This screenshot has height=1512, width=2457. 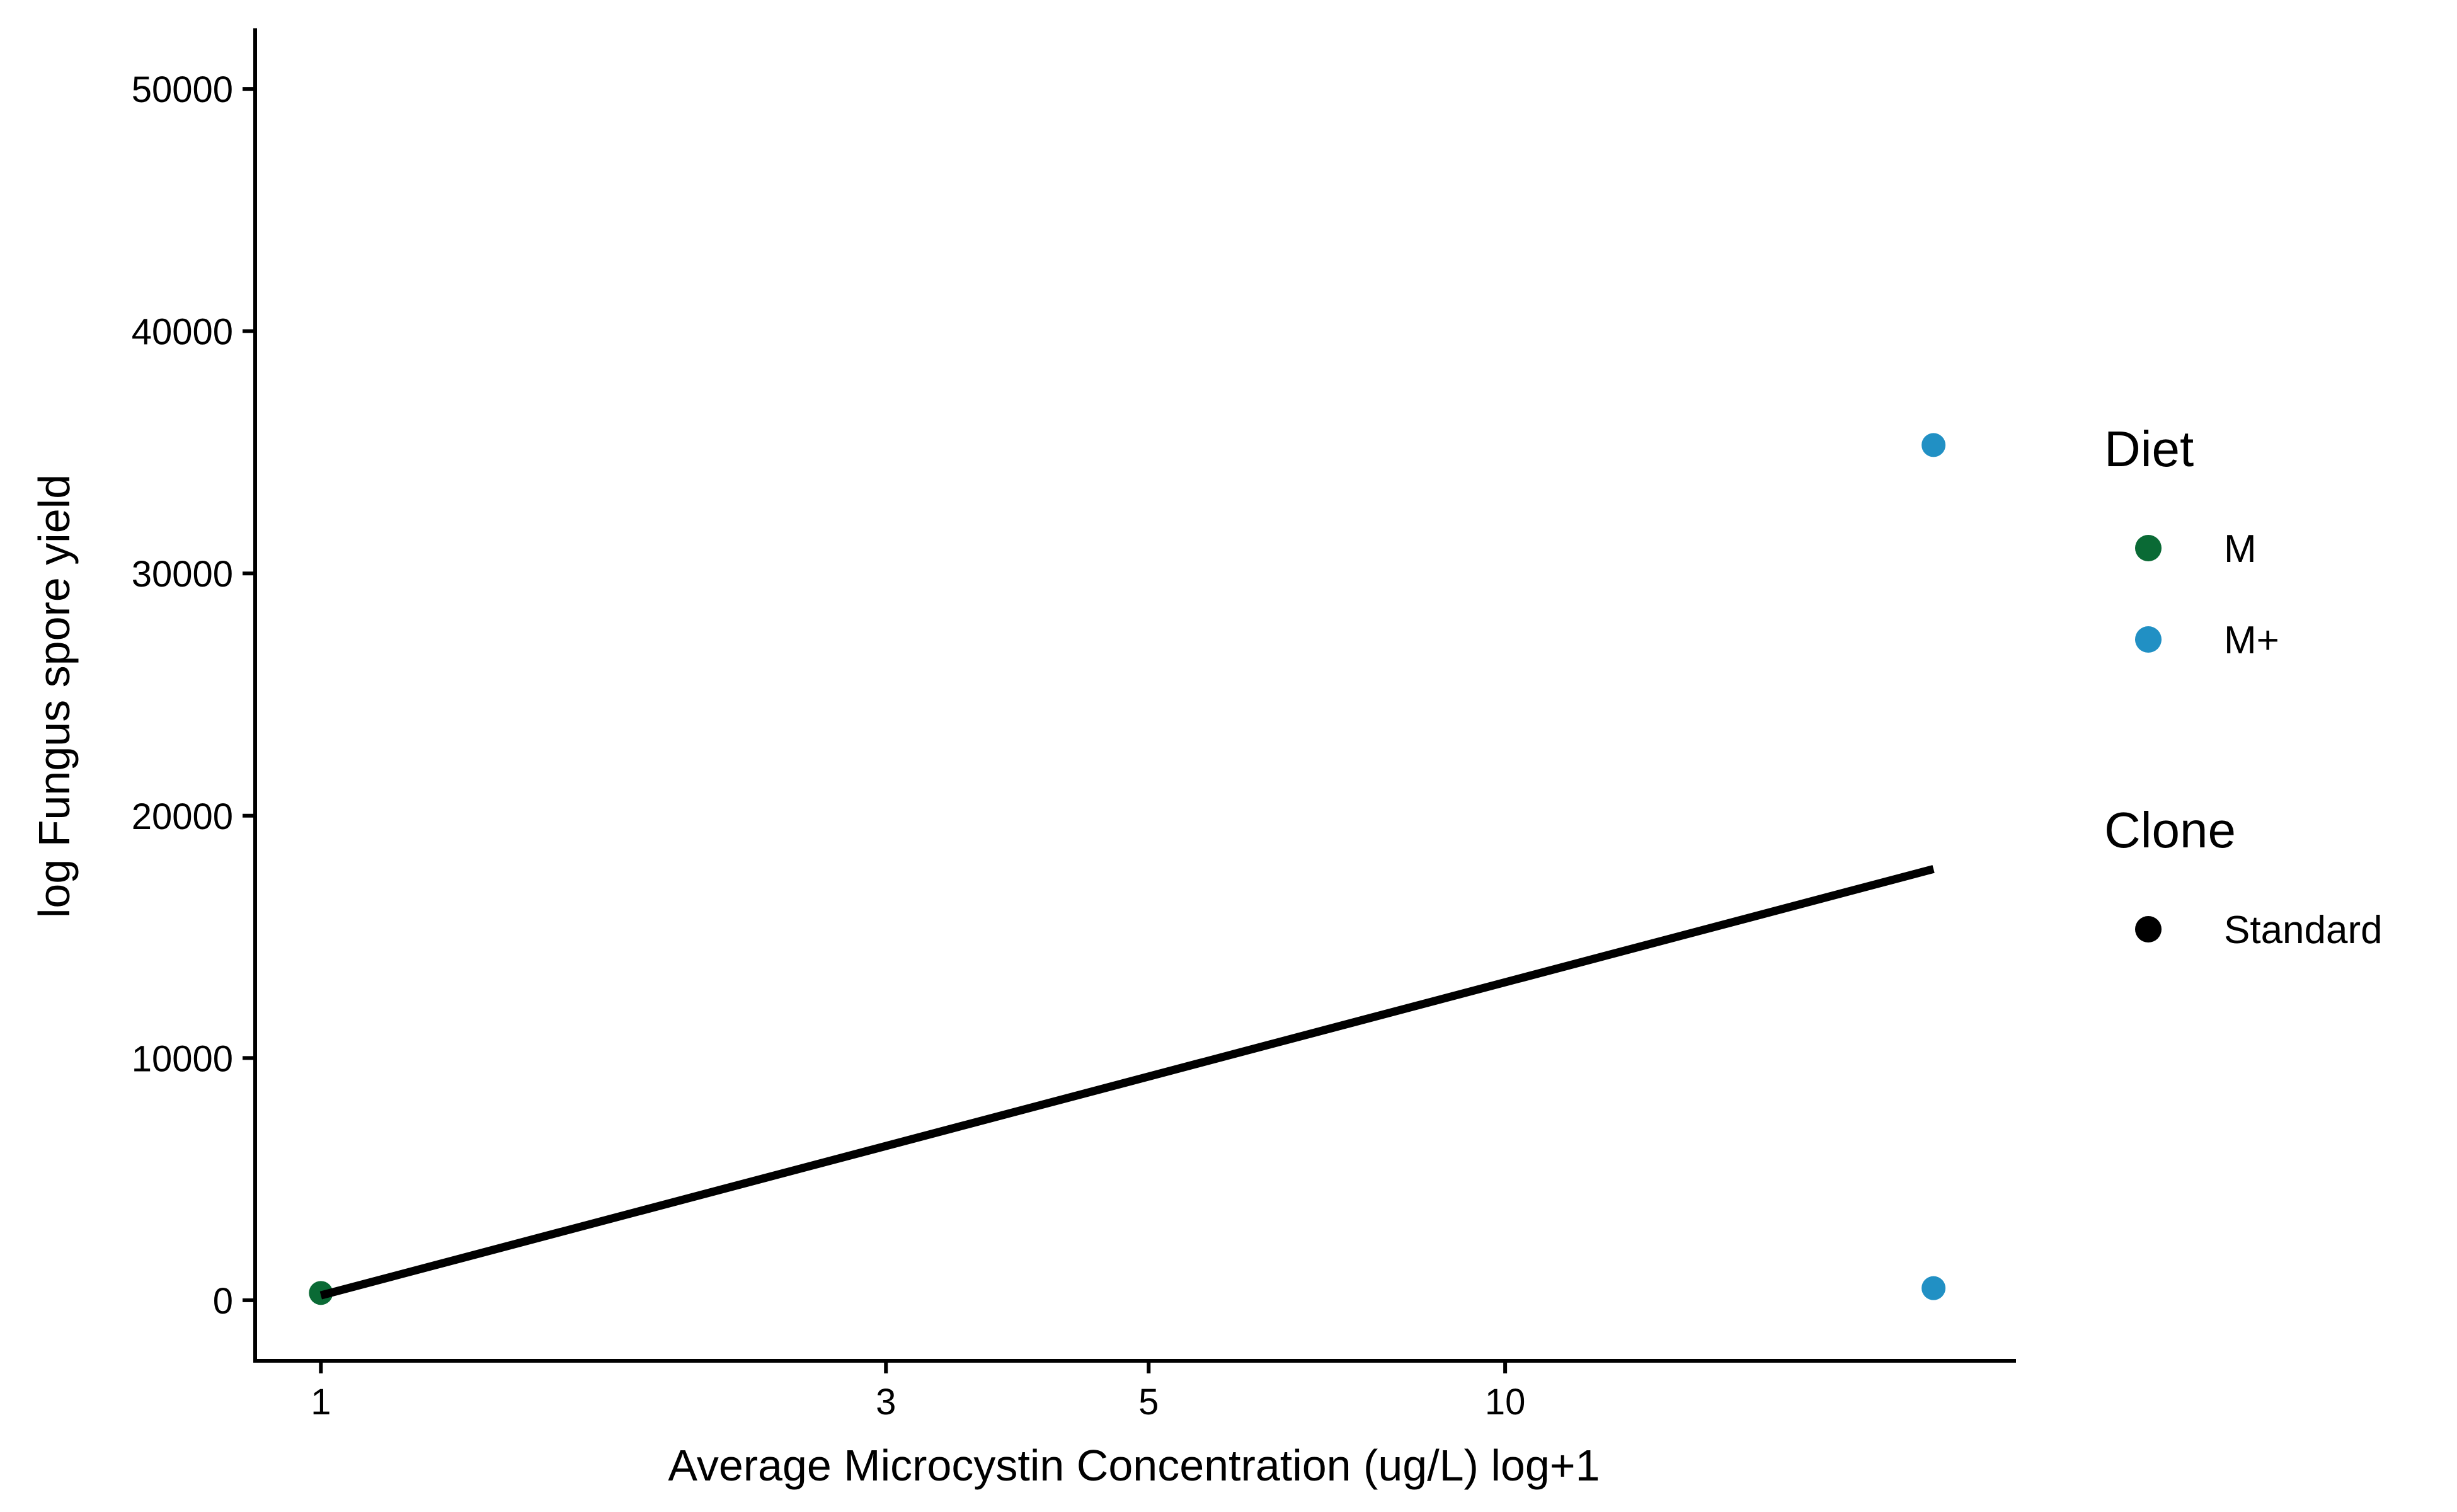 I want to click on y-axis-title: log Fungus spore yield, so click(x=54, y=696).